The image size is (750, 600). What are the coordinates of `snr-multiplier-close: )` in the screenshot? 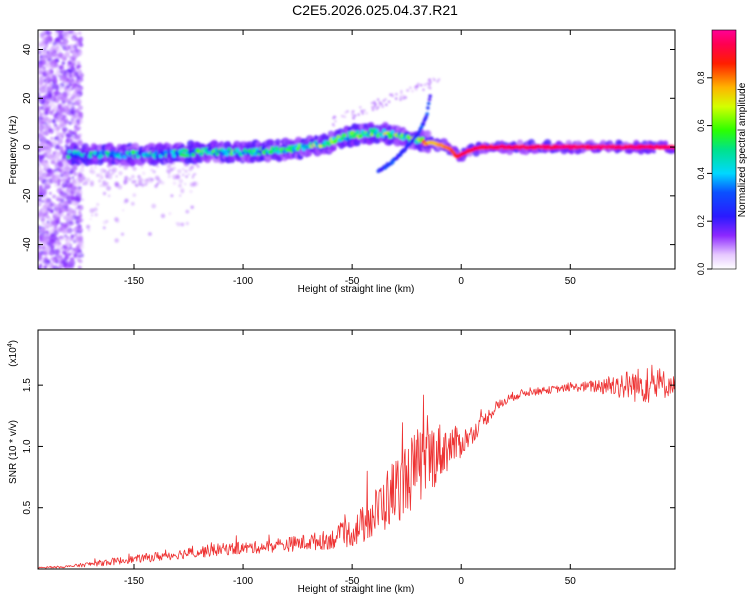 It's located at (13, 341).